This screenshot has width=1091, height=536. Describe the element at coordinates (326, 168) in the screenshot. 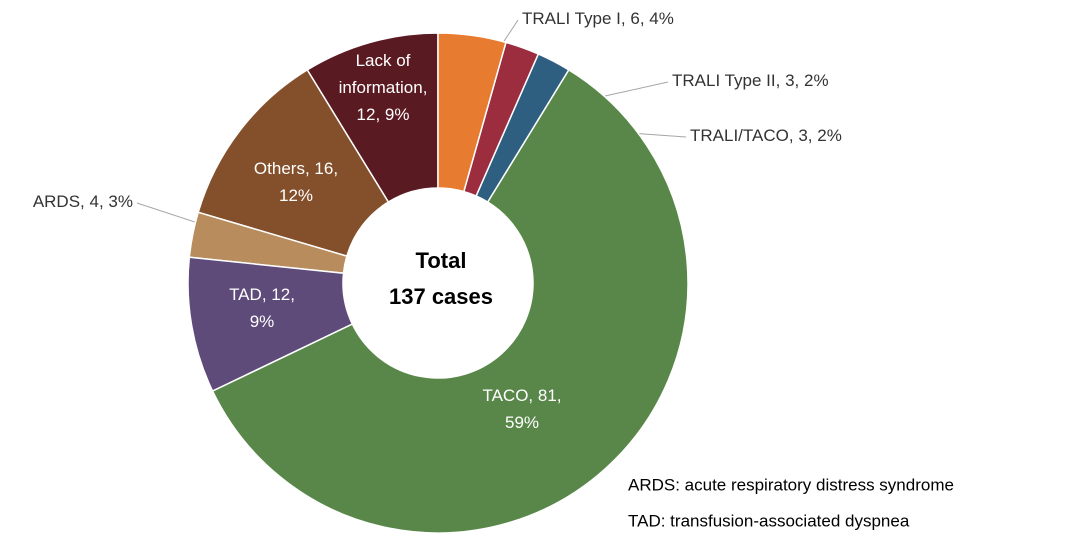

I see `label-part: 16,` at that location.